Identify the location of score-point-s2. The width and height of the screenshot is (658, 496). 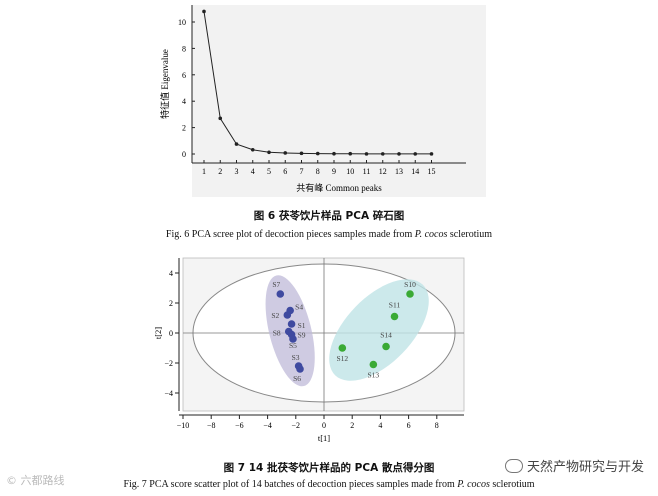
(287, 315).